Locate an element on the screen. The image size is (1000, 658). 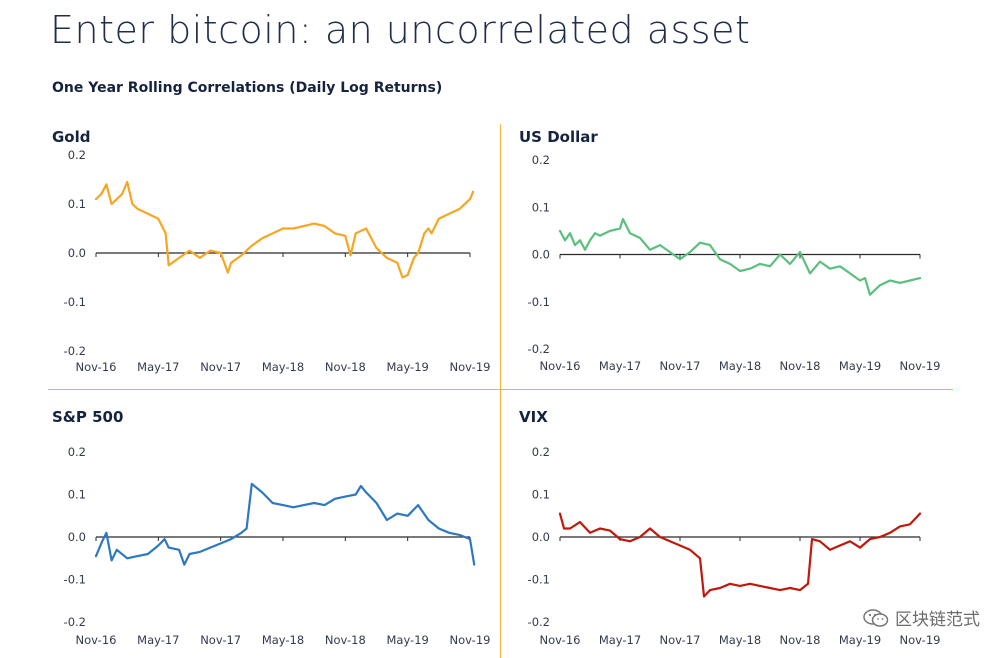
panel-title-gold: Gold is located at coordinates (71, 137).